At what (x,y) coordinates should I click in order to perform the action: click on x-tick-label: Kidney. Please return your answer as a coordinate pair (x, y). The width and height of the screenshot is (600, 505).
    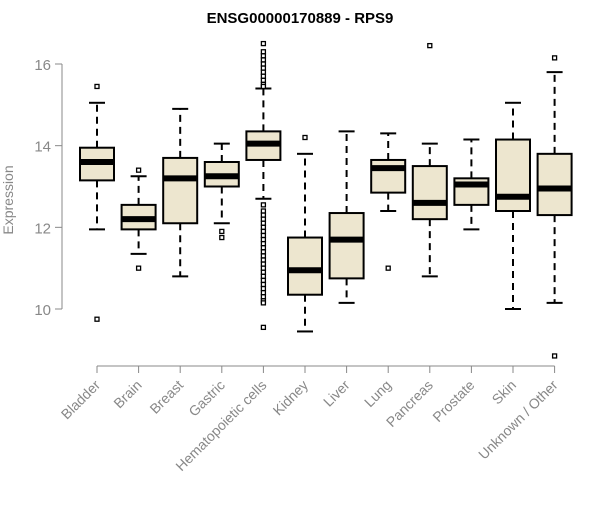
    Looking at the image, I should click on (291, 398).